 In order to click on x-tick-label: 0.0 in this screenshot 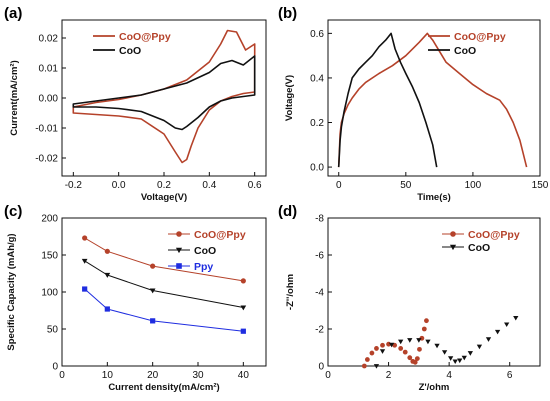, I will do `click(119, 185)`.